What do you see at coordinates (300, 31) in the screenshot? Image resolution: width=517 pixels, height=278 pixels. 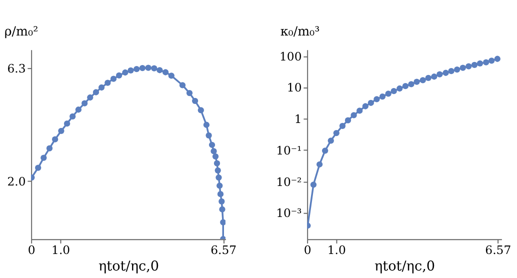 I see `y-axis-title: κ₀/m₀³` at bounding box center [300, 31].